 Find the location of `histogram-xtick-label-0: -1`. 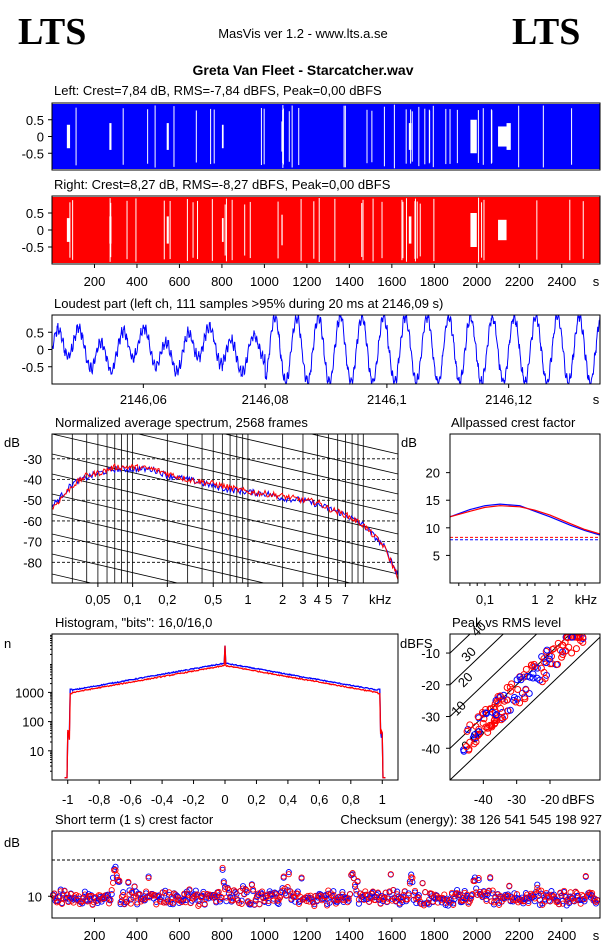

histogram-xtick-label-0: -1 is located at coordinates (68, 799).